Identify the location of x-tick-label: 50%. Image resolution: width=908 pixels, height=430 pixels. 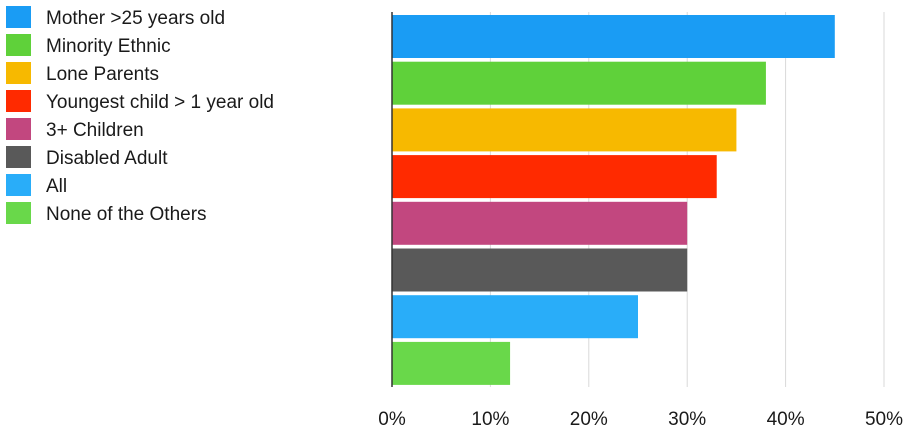
(884, 419).